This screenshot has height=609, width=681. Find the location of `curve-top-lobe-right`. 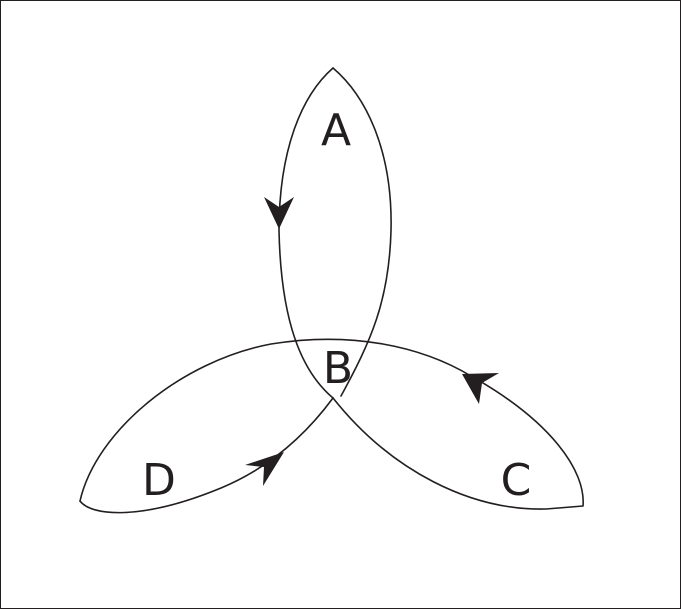

curve-top-lobe-right is located at coordinates (362, 232).